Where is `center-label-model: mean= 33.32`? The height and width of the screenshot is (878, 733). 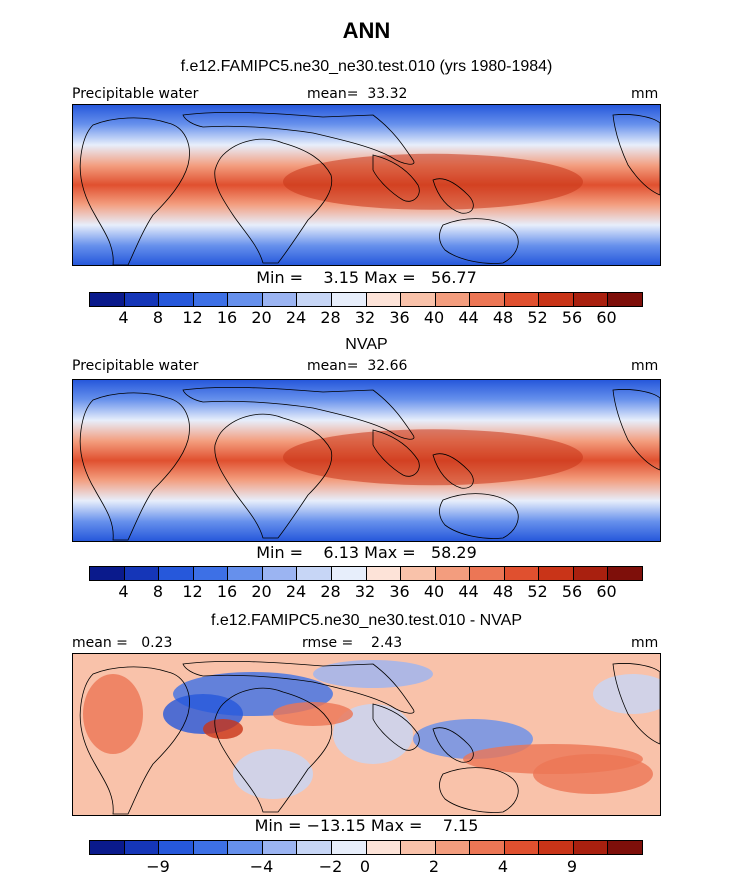 center-label-model: mean= 33.32 is located at coordinates (357, 94).